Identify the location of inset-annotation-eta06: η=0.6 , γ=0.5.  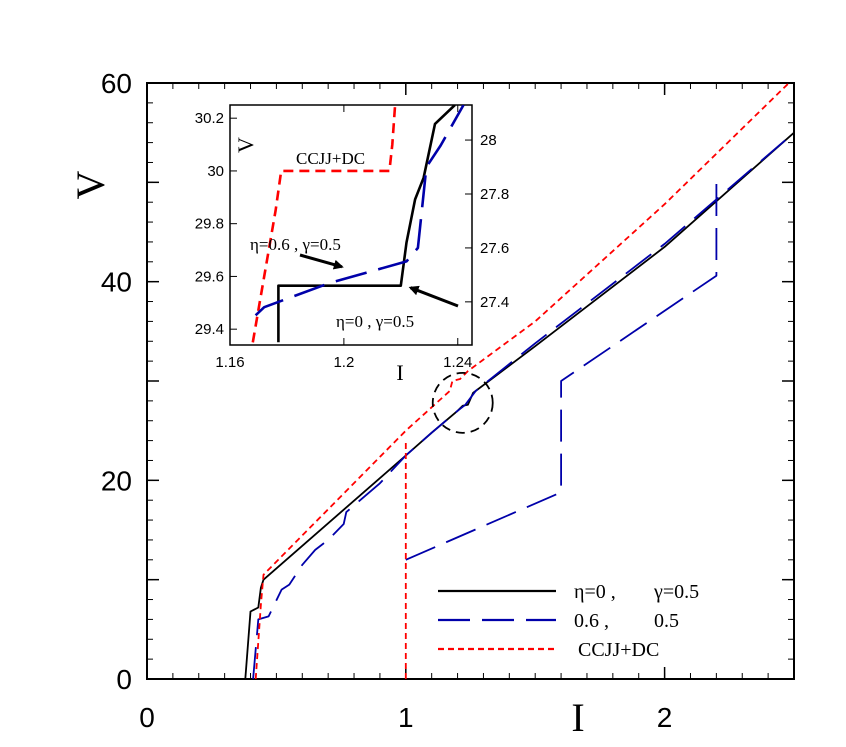
(295, 244).